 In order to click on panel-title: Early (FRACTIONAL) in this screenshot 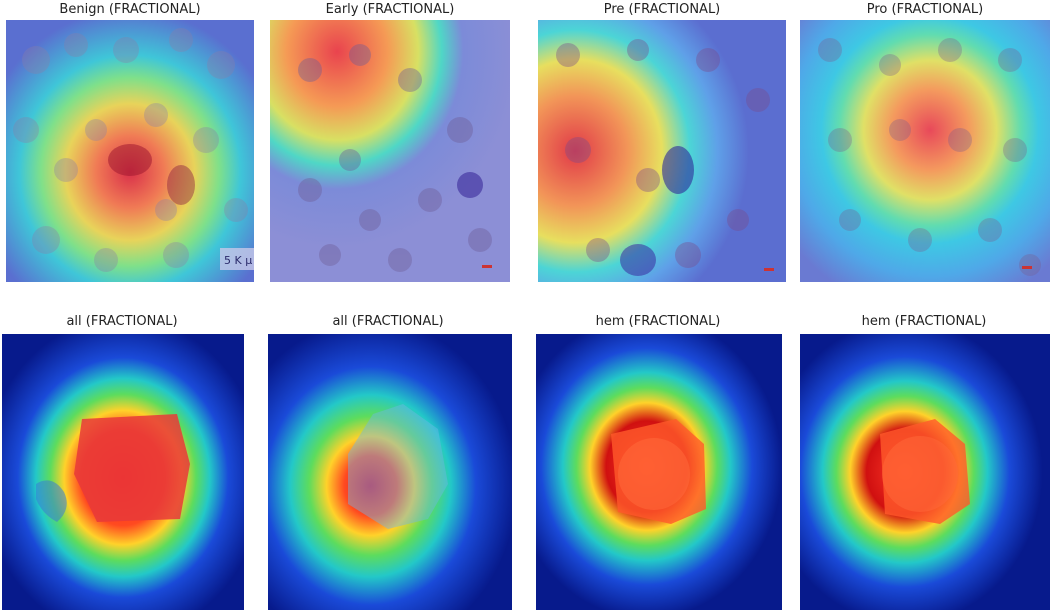, I will do `click(390, 9)`.